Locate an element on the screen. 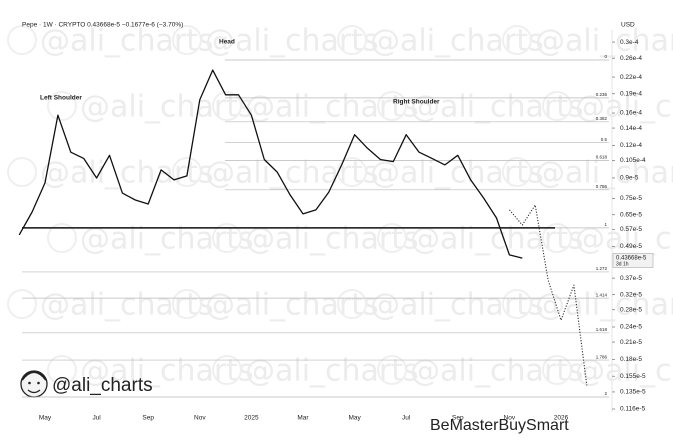 This screenshot has height=447, width=673. last-price-countdown: 3d 1h is located at coordinates (622, 264).